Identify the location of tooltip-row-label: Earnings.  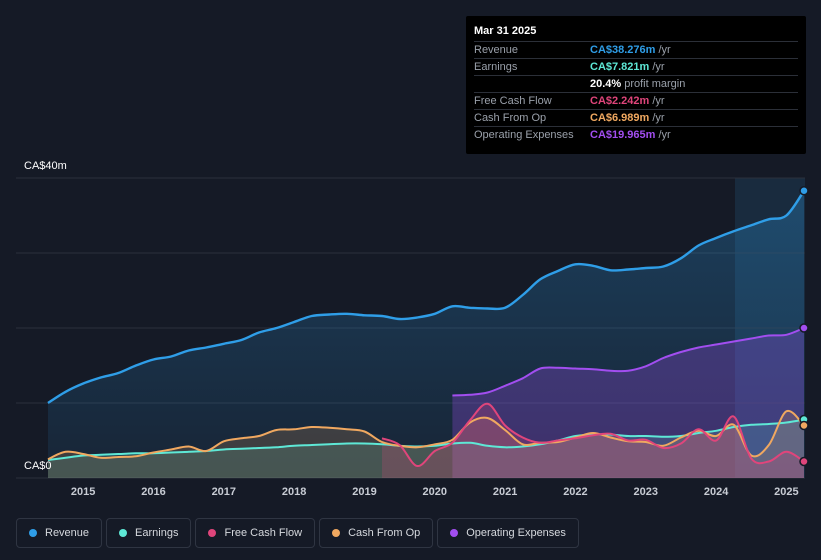
(496, 67).